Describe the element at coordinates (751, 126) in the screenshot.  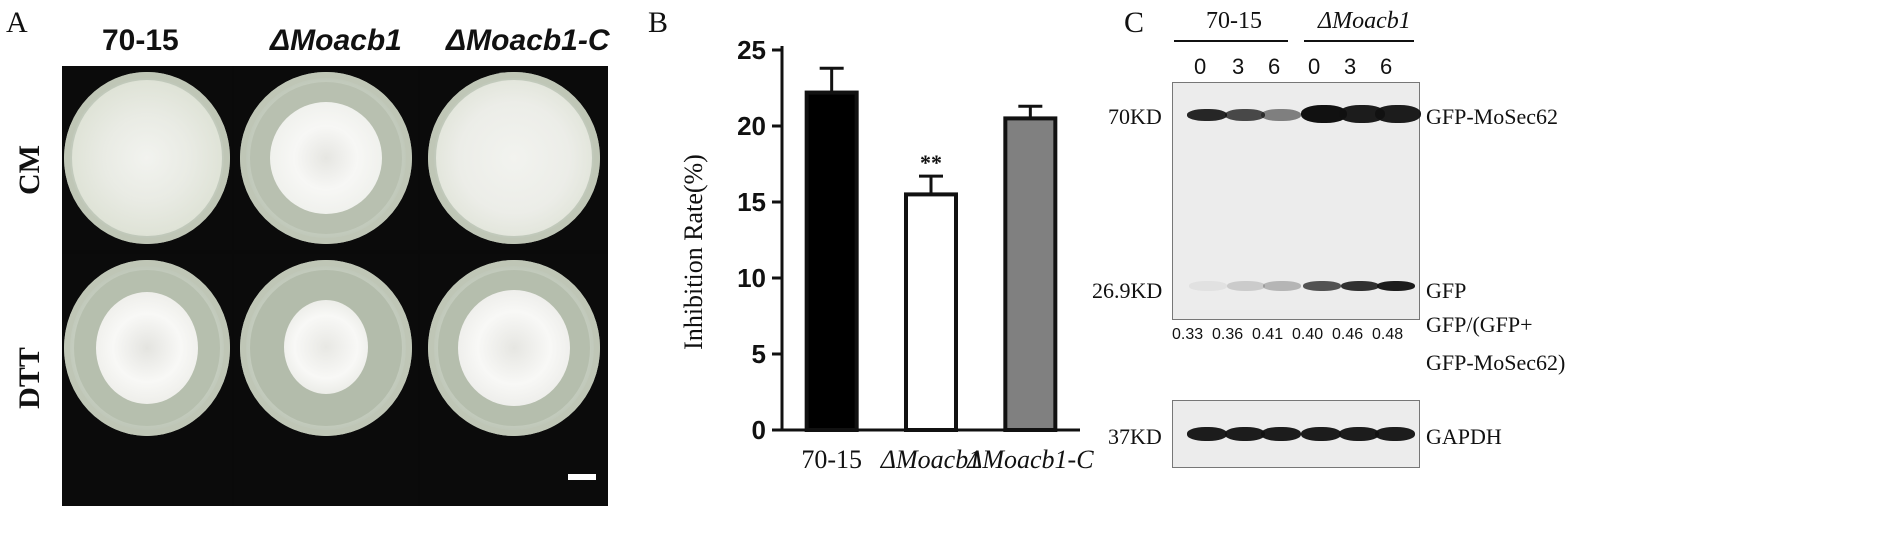
I see `y-tick-label: 20` at that location.